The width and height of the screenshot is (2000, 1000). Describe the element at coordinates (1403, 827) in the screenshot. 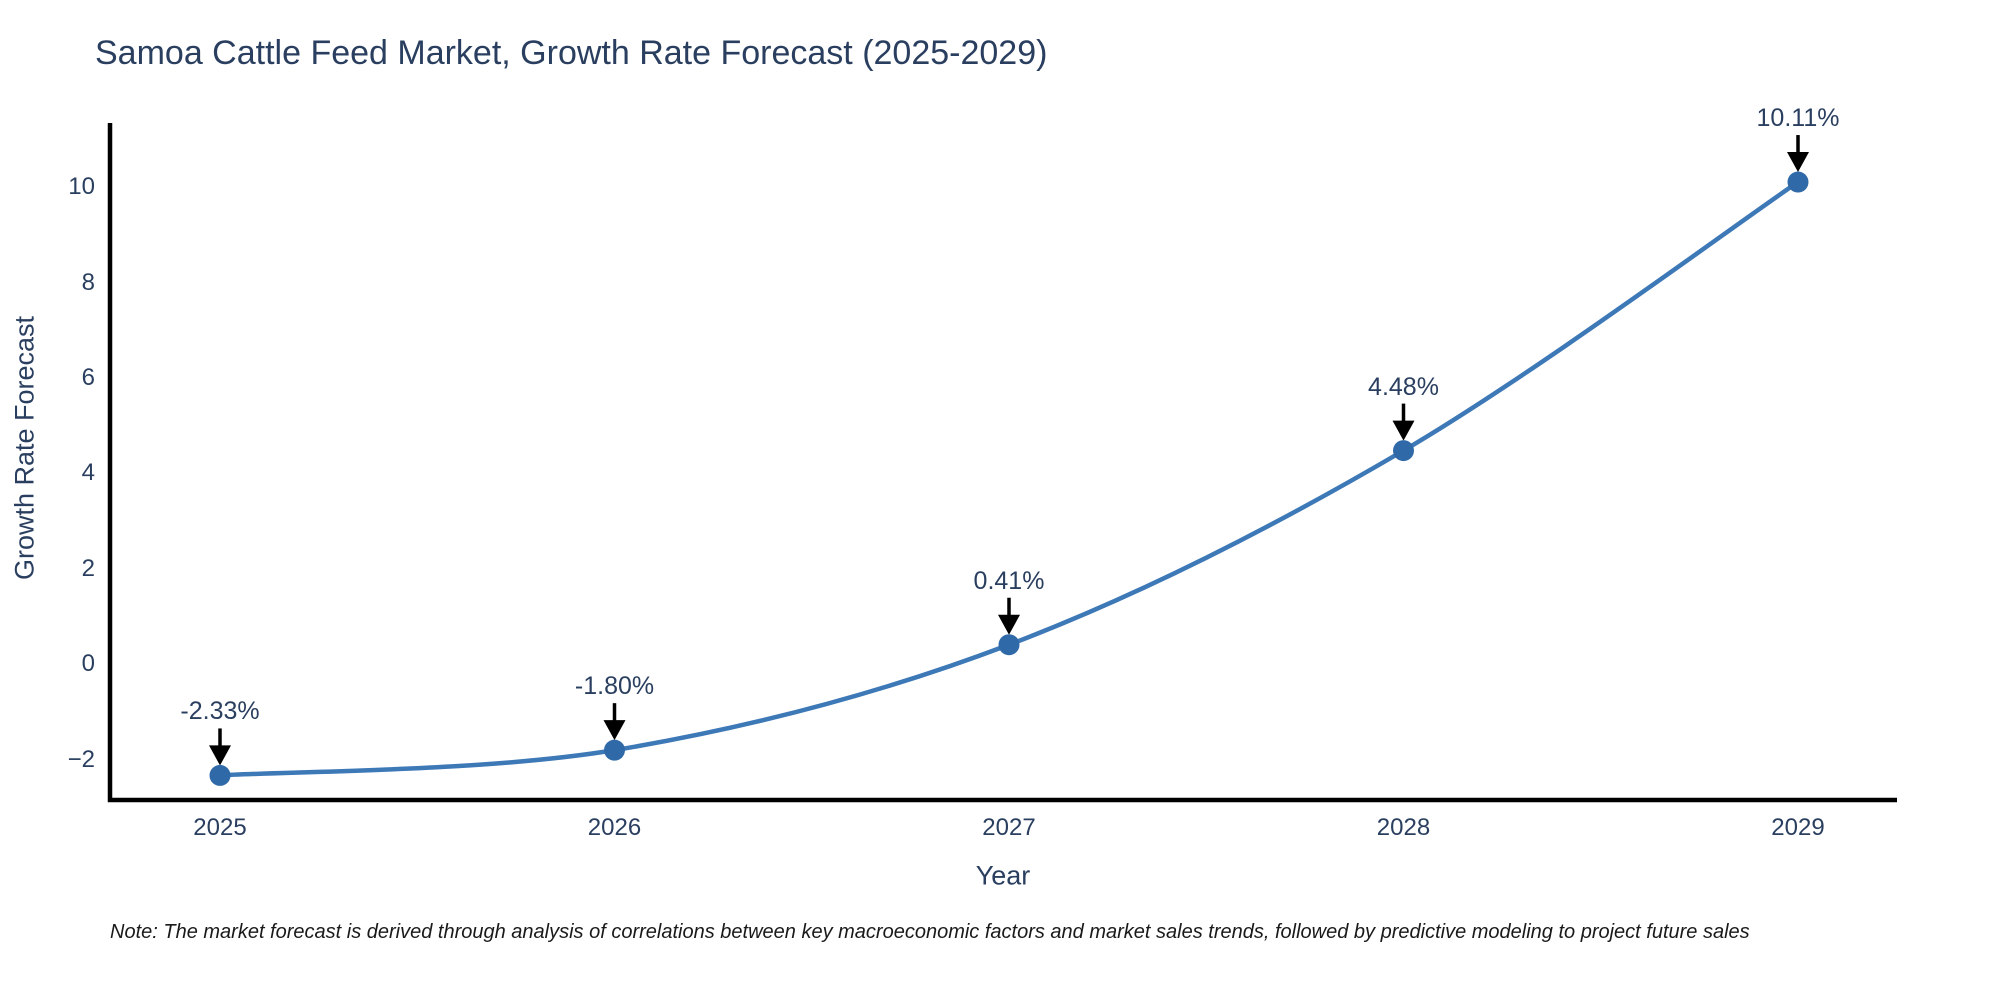

I see `x-tick-label: 2028` at that location.